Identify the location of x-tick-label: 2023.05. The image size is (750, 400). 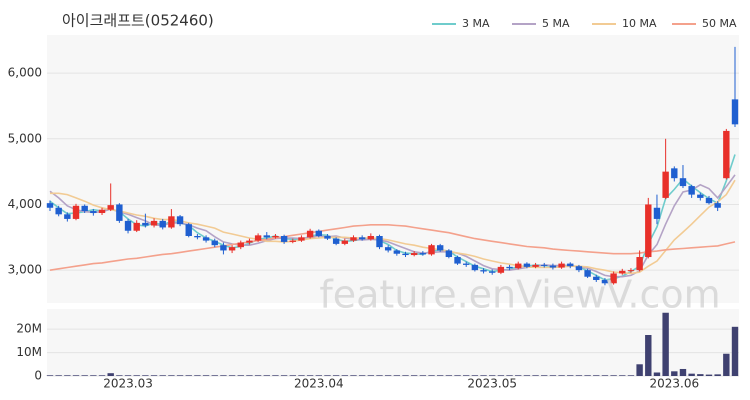
(492, 384).